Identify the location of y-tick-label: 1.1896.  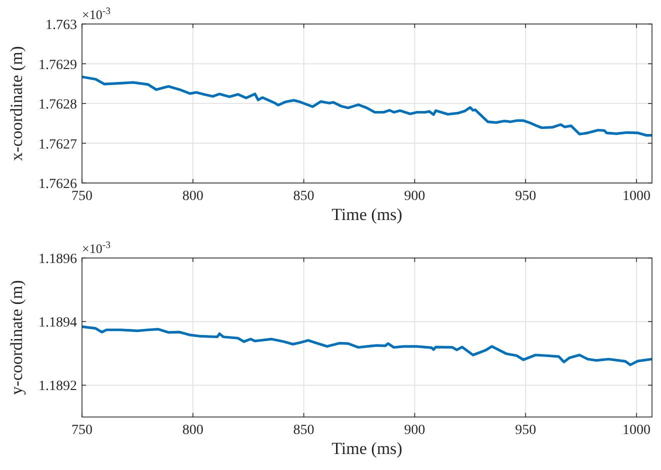
(57, 259).